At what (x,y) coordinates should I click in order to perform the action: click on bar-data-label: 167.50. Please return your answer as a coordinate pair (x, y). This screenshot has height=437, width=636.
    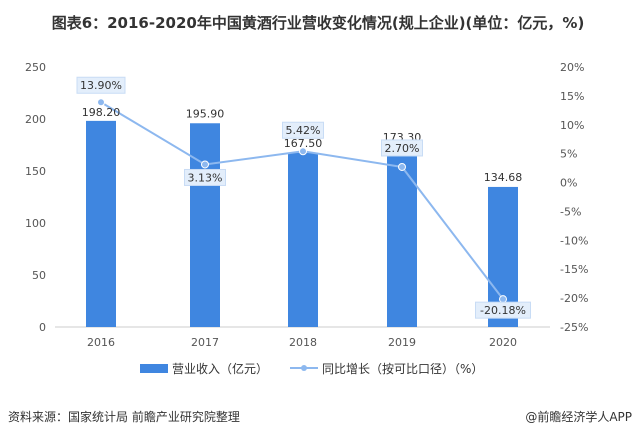
    Looking at the image, I should click on (303, 143).